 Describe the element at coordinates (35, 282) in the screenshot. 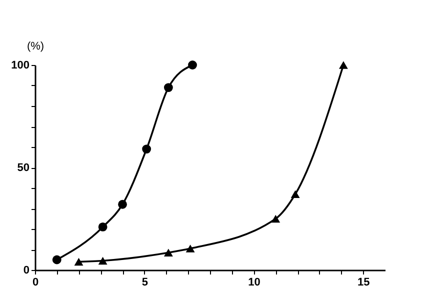

I see `x-tick-label: 0` at that location.